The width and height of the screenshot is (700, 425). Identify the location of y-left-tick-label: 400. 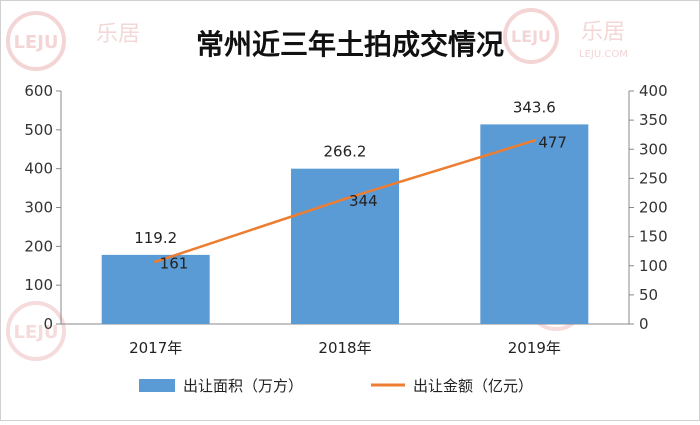
(38, 169).